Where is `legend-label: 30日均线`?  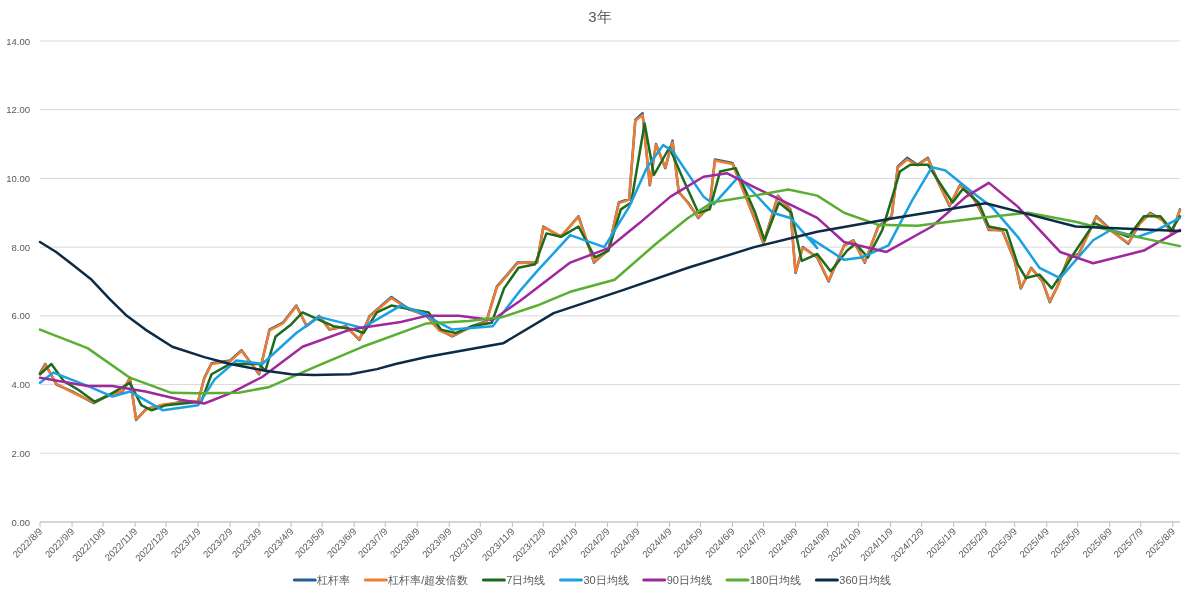 legend-label: 30日均线 is located at coordinates (606, 580).